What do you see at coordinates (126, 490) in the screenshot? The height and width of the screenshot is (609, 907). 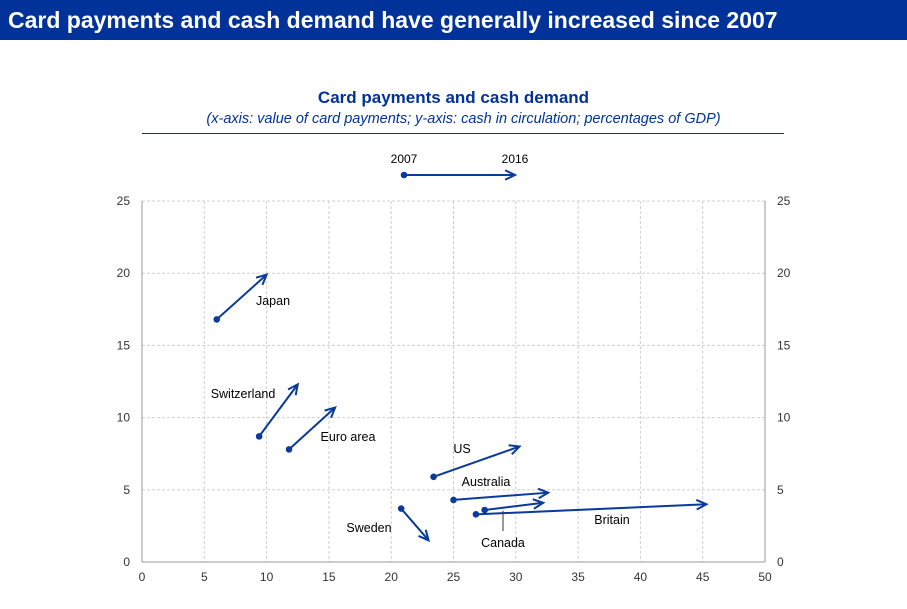 I see `y-tick-label-left: 5` at bounding box center [126, 490].